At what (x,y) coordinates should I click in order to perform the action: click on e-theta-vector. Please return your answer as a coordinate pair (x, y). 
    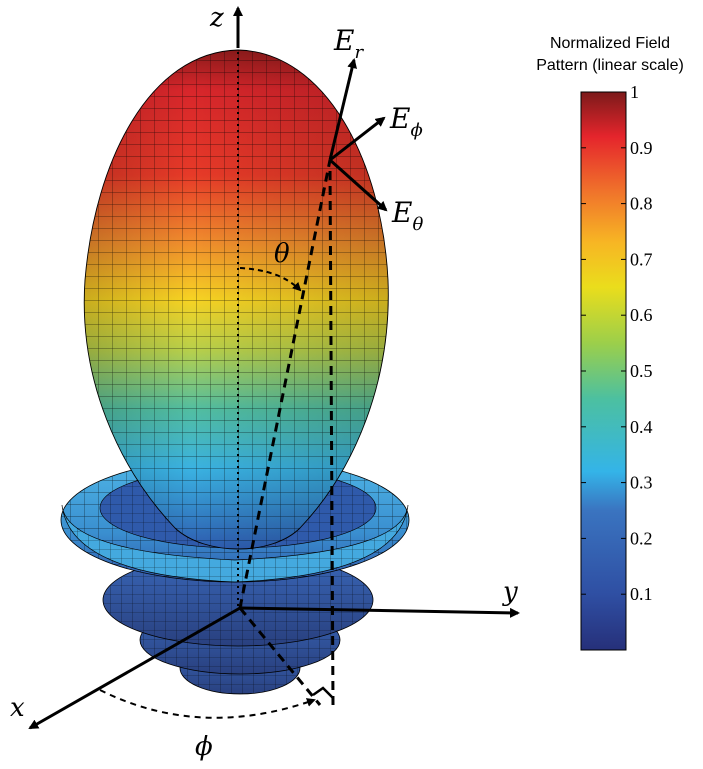
    Looking at the image, I should click on (358, 185).